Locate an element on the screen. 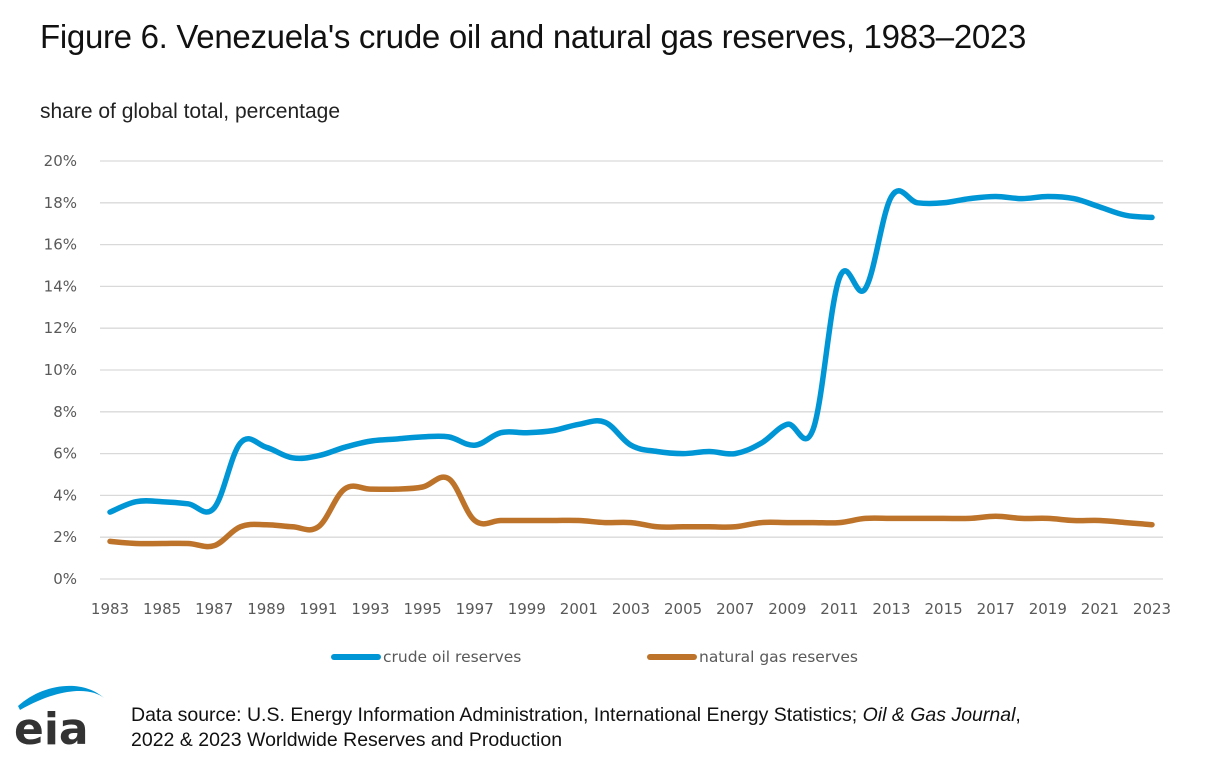  data-point-natural-gas-1991 is located at coordinates (318, 527).